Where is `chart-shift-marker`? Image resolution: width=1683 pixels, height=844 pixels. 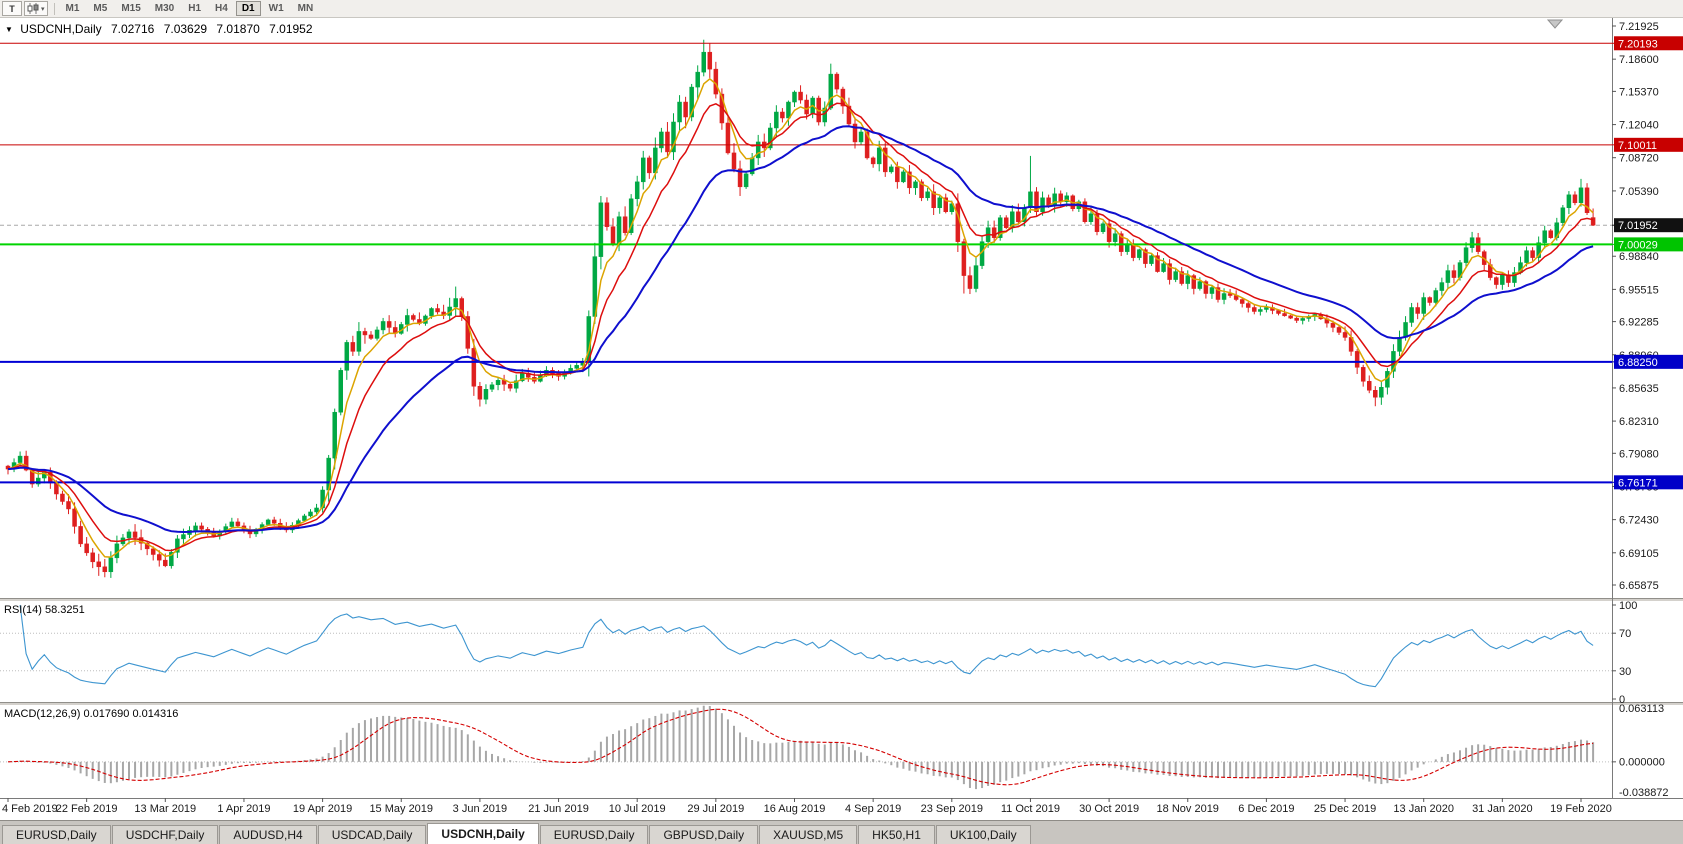 chart-shift-marker is located at coordinates (1555, 24).